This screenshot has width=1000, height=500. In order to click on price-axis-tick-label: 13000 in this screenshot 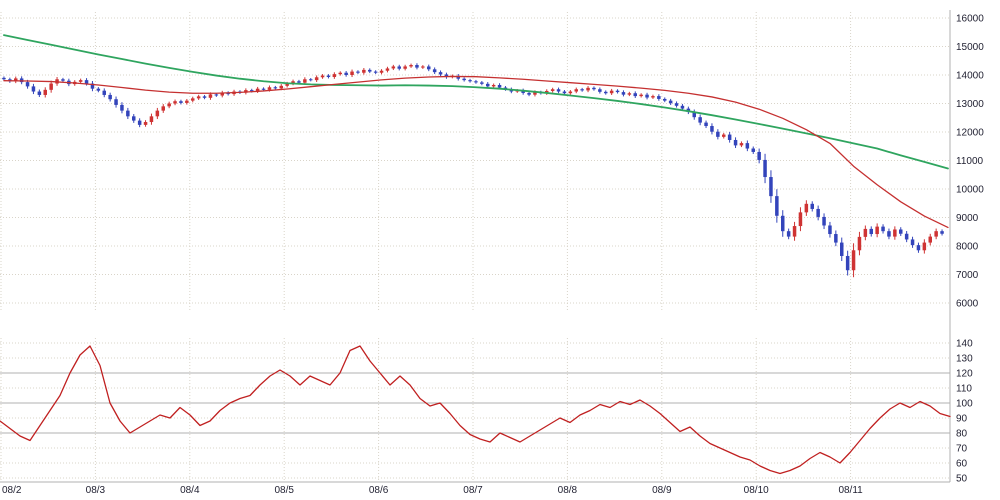, I will do `click(970, 104)`.